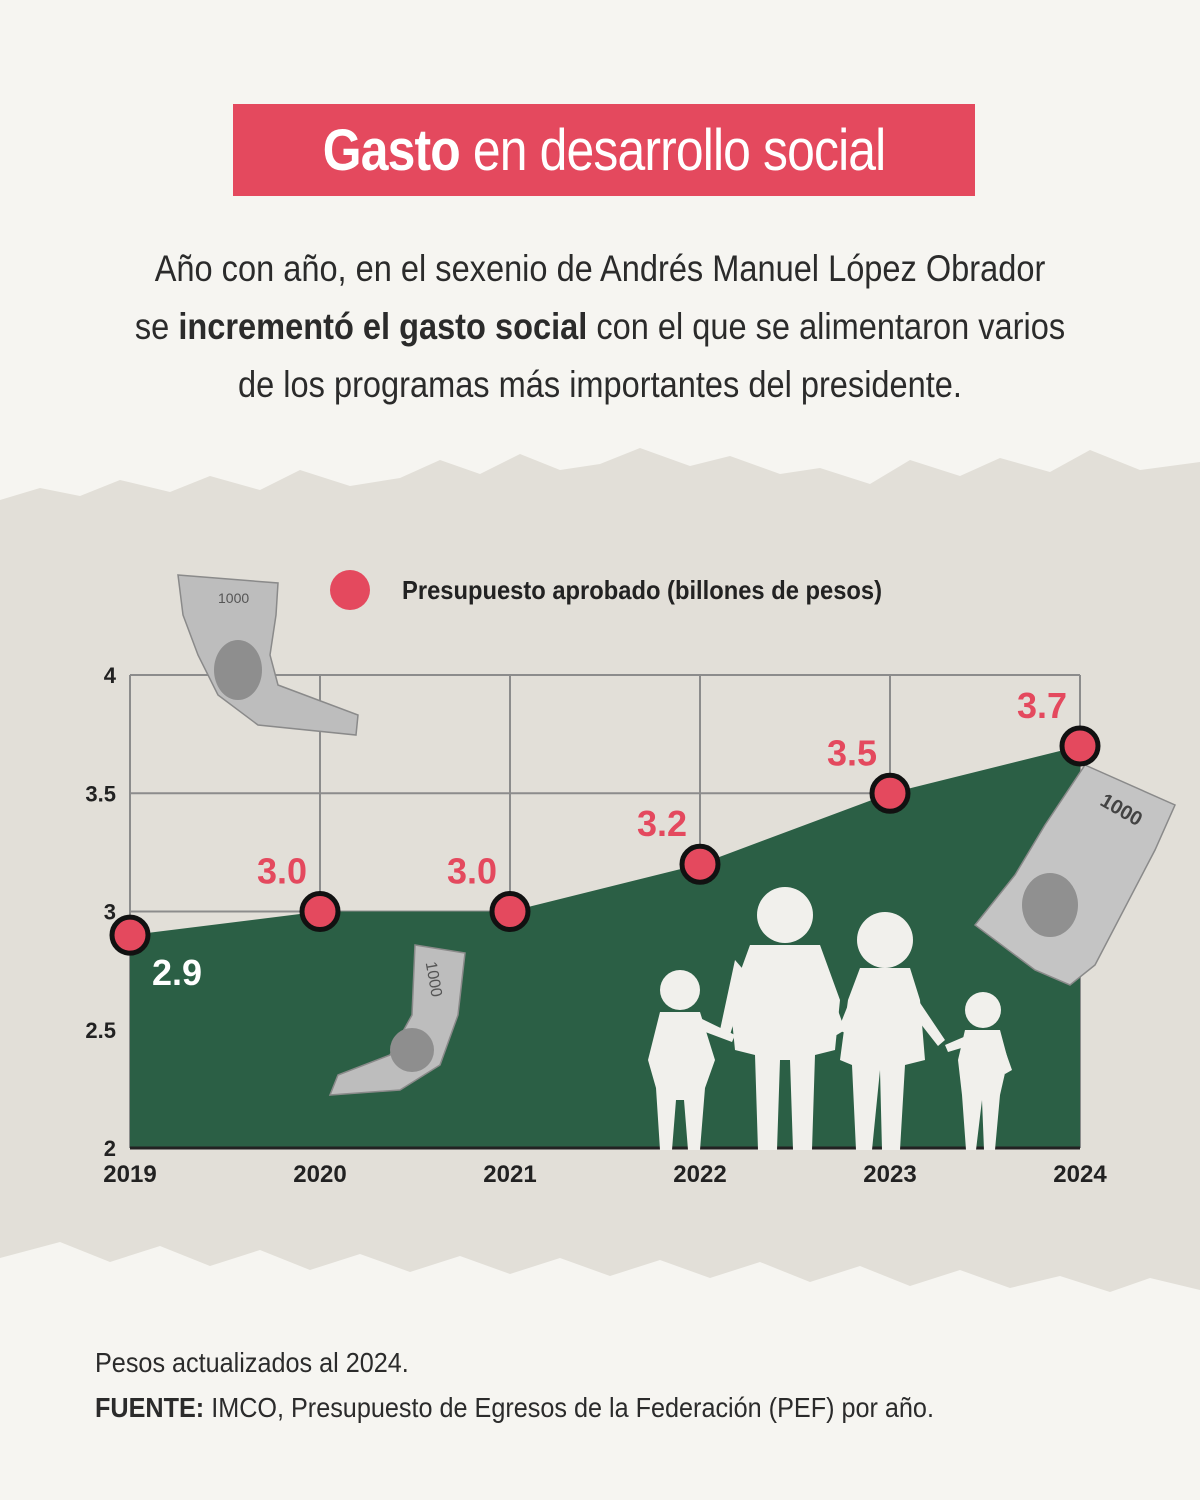  I want to click on y-tick-label: 3, so click(110, 912).